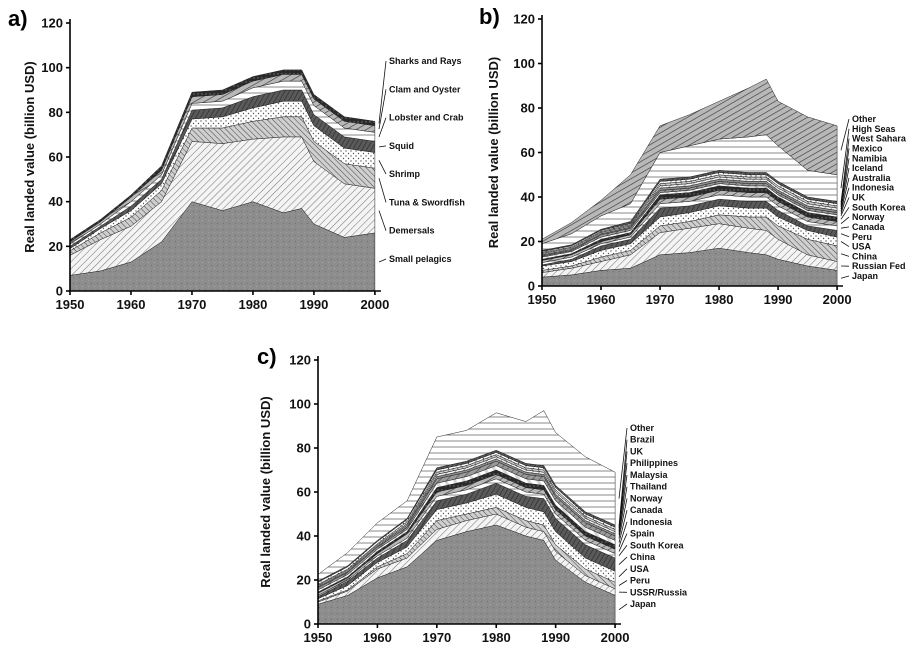 Image resolution: width=913 pixels, height=651 pixels. Describe the element at coordinates (426, 118) in the screenshot. I see `series-label-lobster-and-crab: Lobster and Crab` at that location.